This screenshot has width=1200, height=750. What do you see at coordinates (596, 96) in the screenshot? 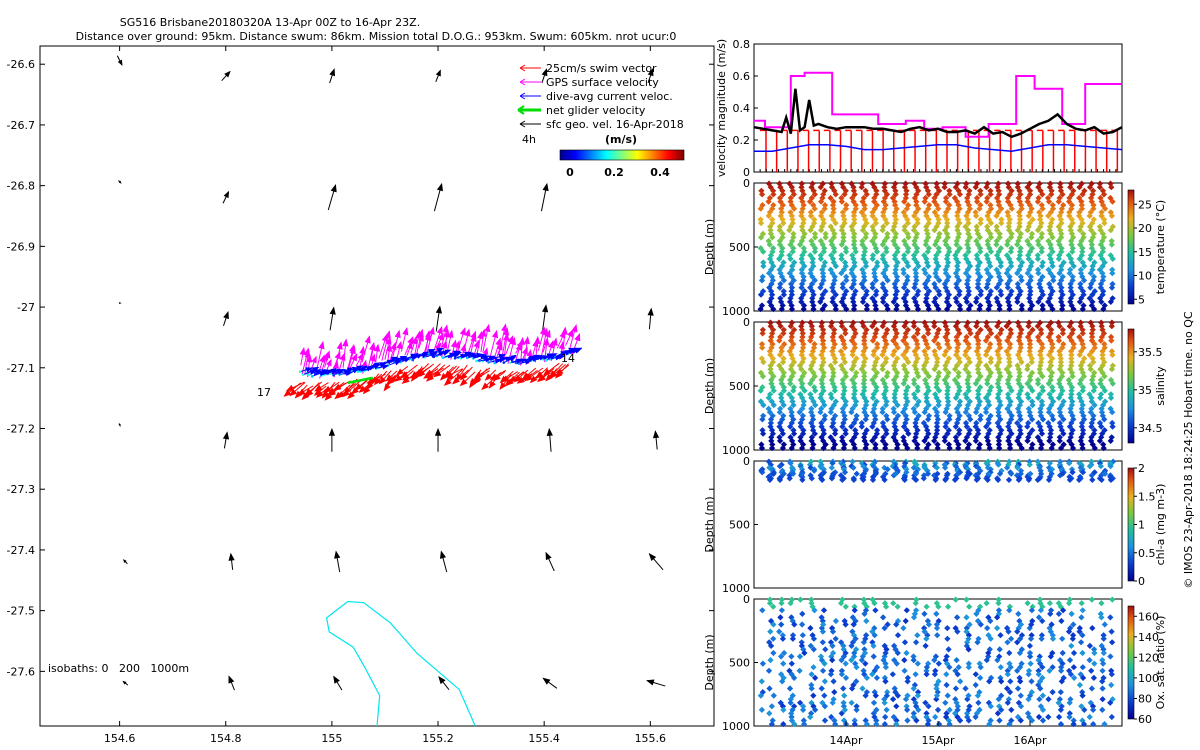
I see `legend-entry-dive-avg: dive-avg current veloc.` at bounding box center [596, 96].